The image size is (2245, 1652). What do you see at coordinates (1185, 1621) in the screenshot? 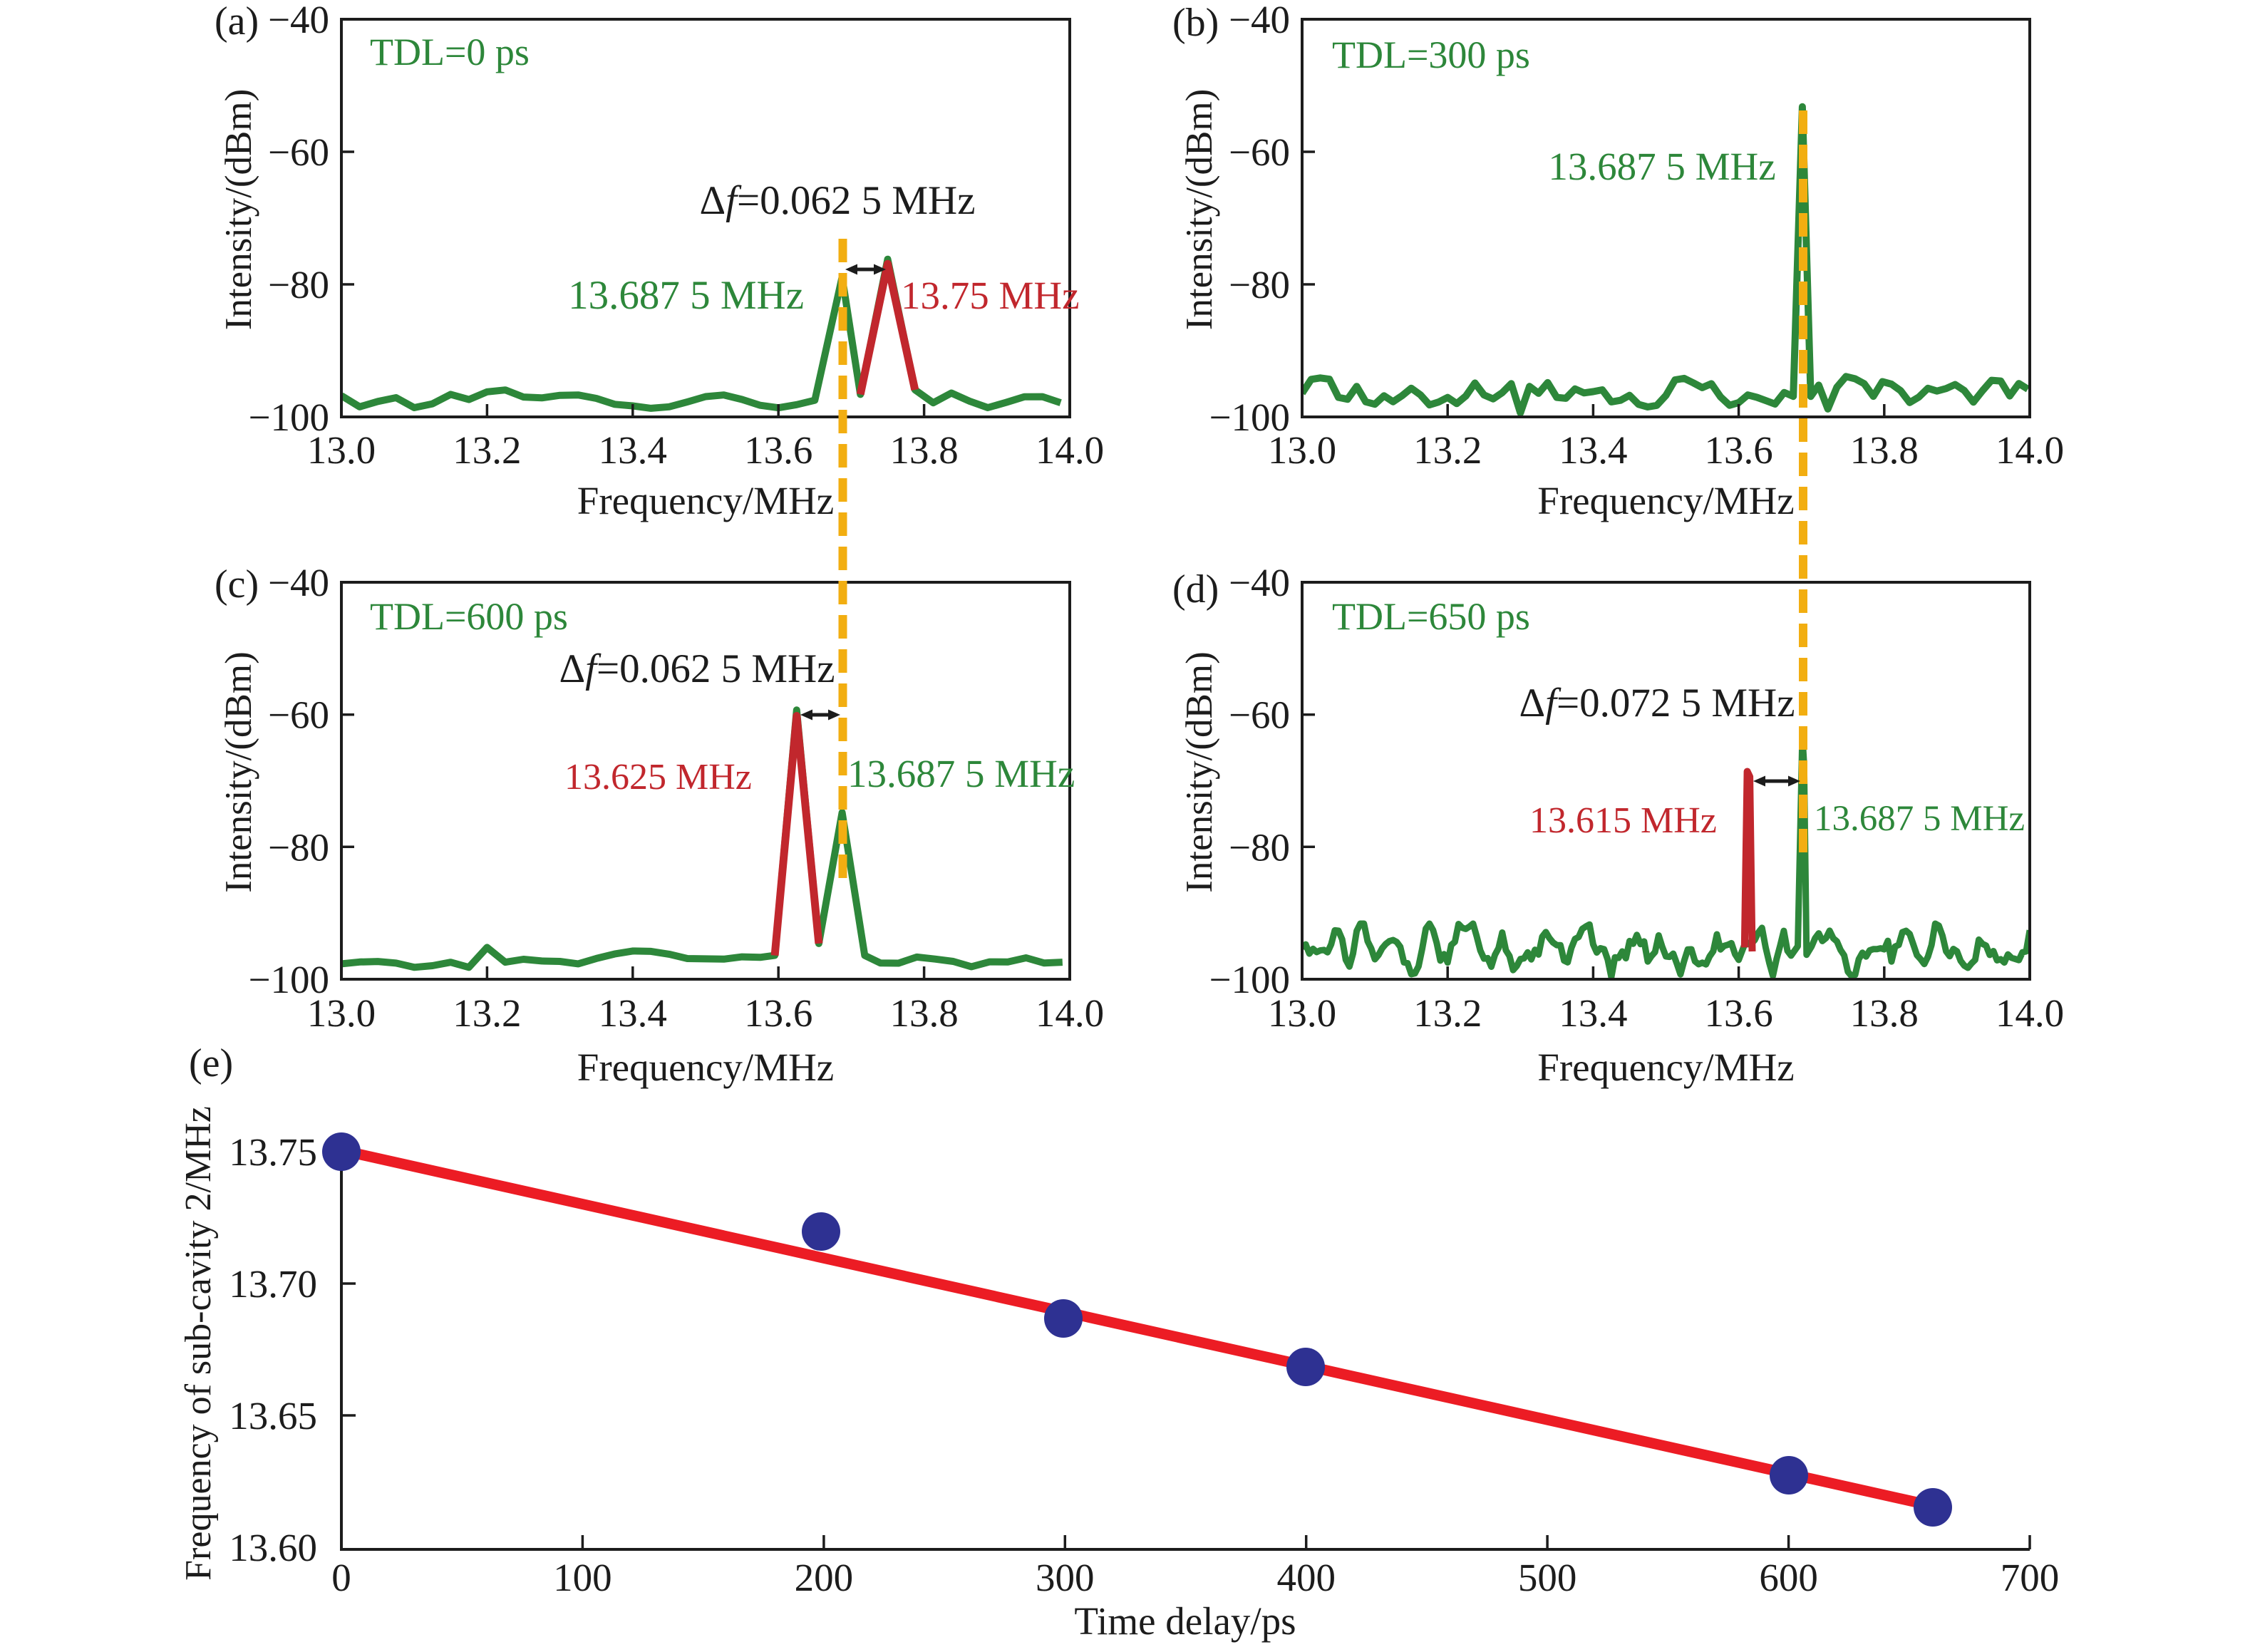
I see `svg-text: Time delay/ps` at bounding box center [1185, 1621].